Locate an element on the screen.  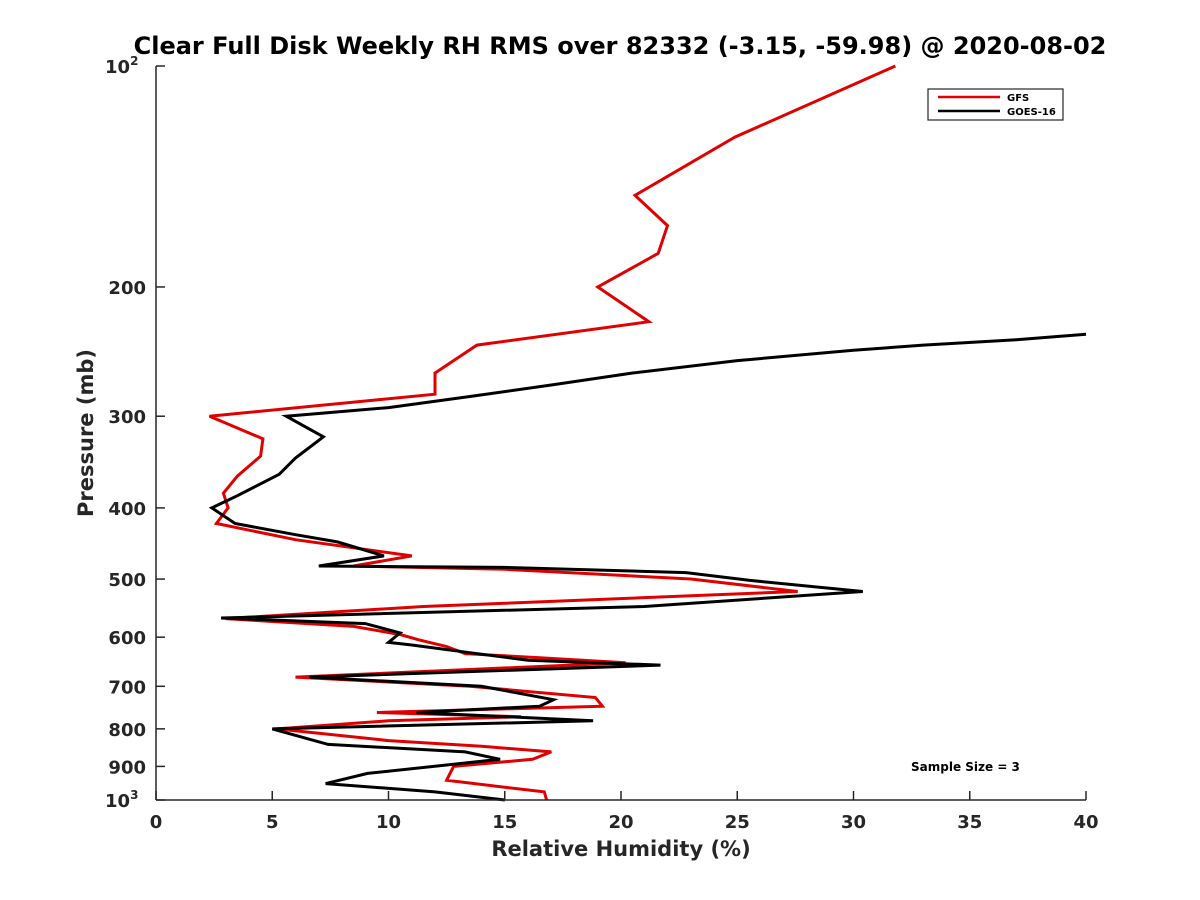
y-tick-label: 300 is located at coordinates (127, 417).